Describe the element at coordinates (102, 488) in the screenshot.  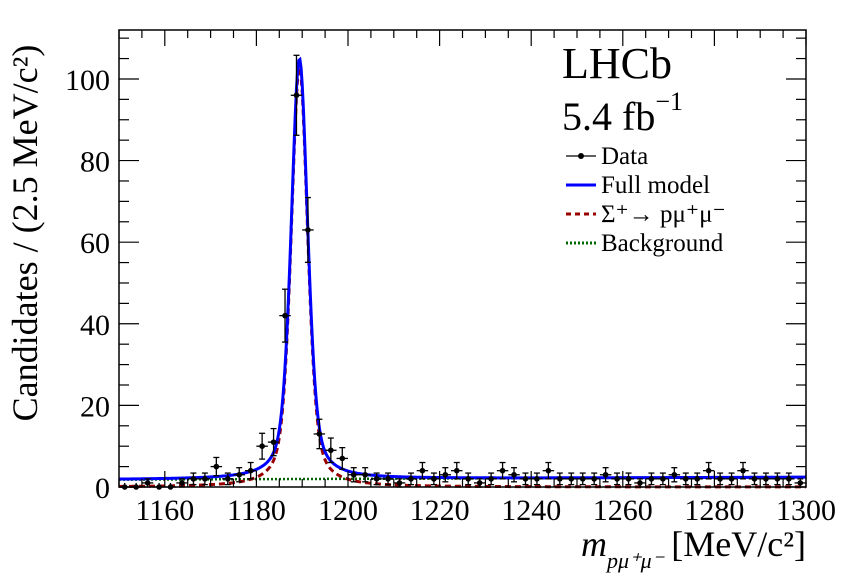
I see `y-tick-label: 0` at that location.